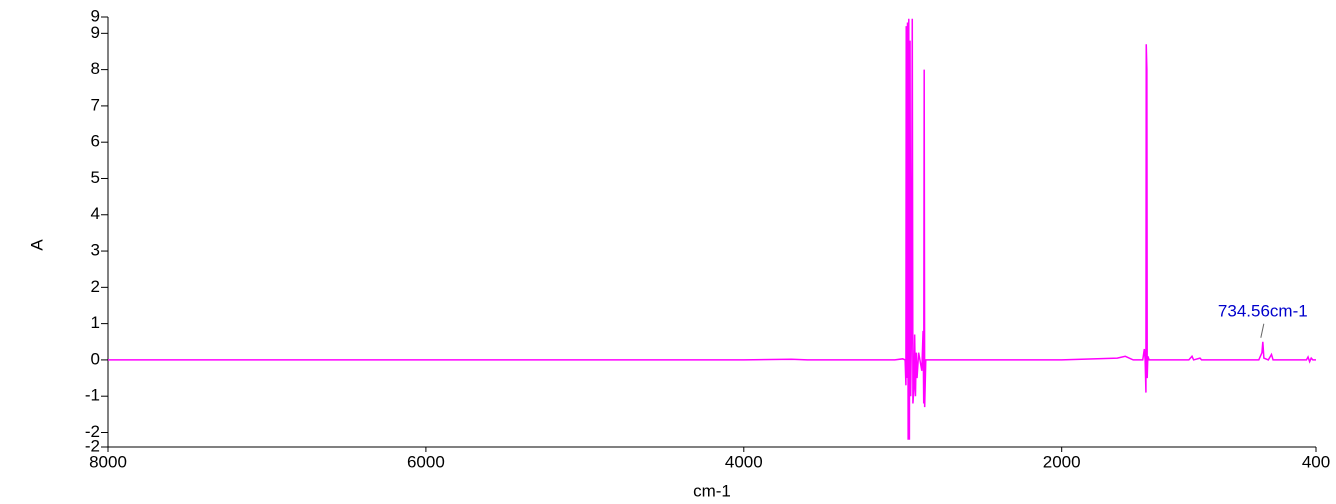  I want to click on y-tick-label: -1, so click(92, 395).